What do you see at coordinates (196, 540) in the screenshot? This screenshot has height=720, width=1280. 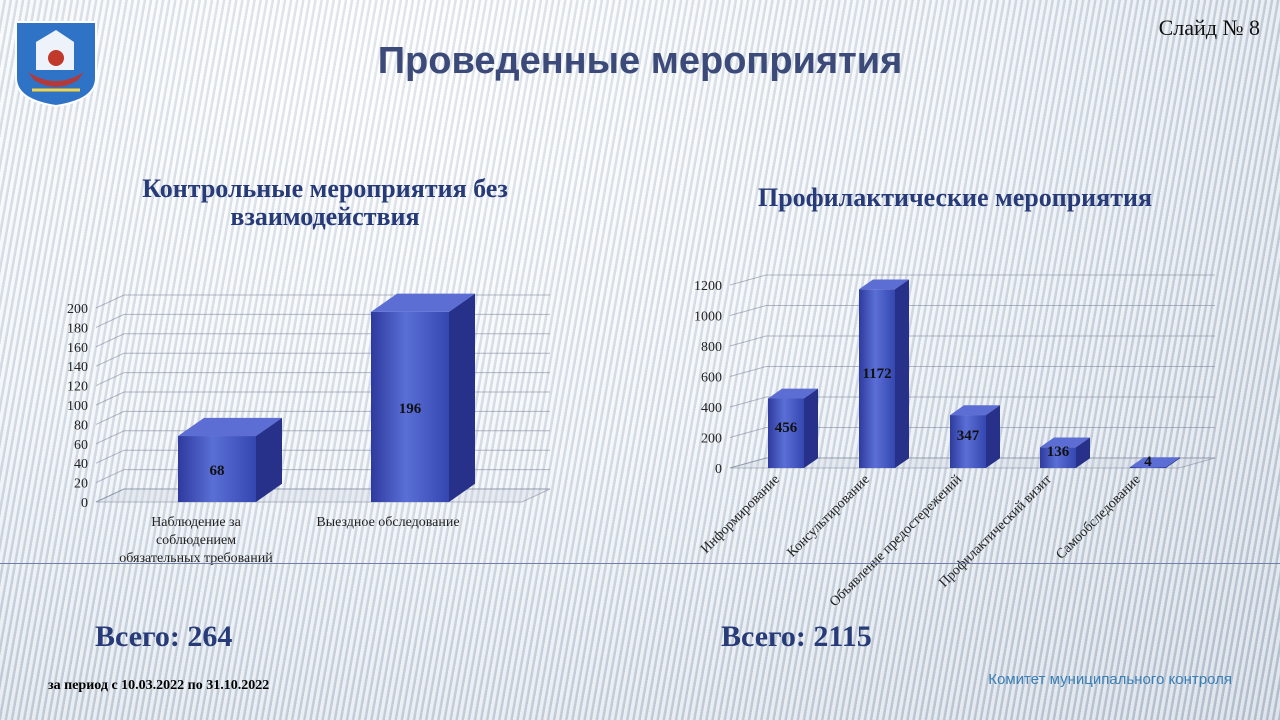 I see `category-label: соблюдением` at bounding box center [196, 540].